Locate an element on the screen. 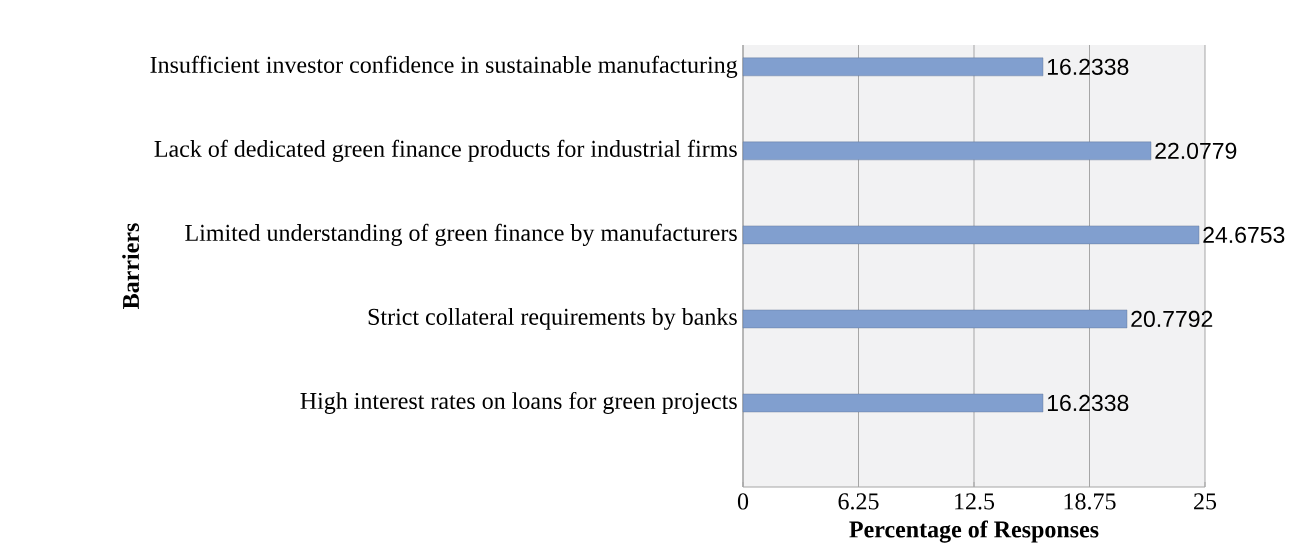 This screenshot has height=551, width=1302. x-axis-title: Percentage of Responses is located at coordinates (974, 531).